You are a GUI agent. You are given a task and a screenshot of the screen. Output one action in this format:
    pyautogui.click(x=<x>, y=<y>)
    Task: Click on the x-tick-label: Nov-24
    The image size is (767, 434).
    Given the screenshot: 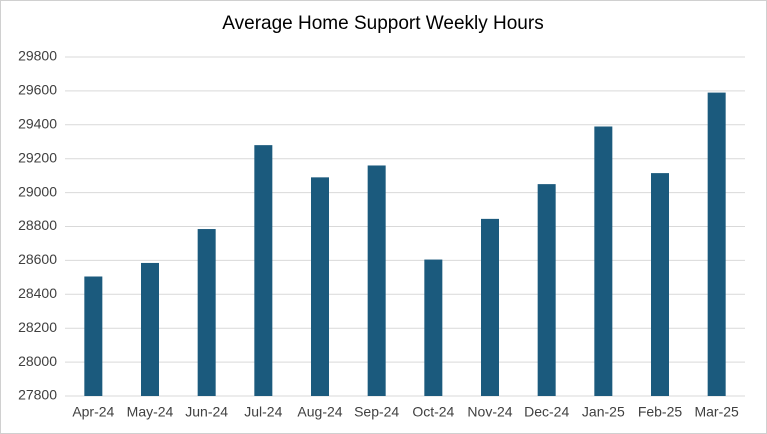 What is the action you would take?
    pyautogui.click(x=489, y=412)
    